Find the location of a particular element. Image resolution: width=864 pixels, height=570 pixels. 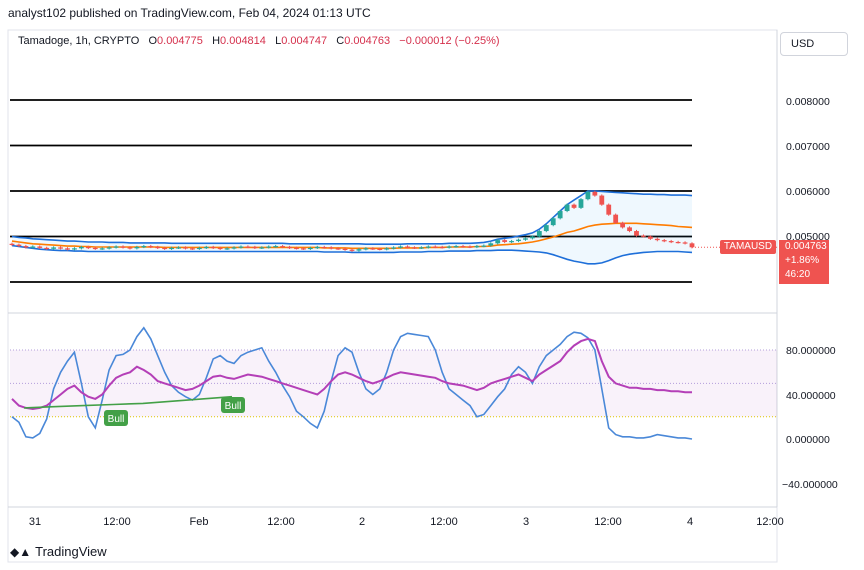

currency-button: USD is located at coordinates (814, 44).